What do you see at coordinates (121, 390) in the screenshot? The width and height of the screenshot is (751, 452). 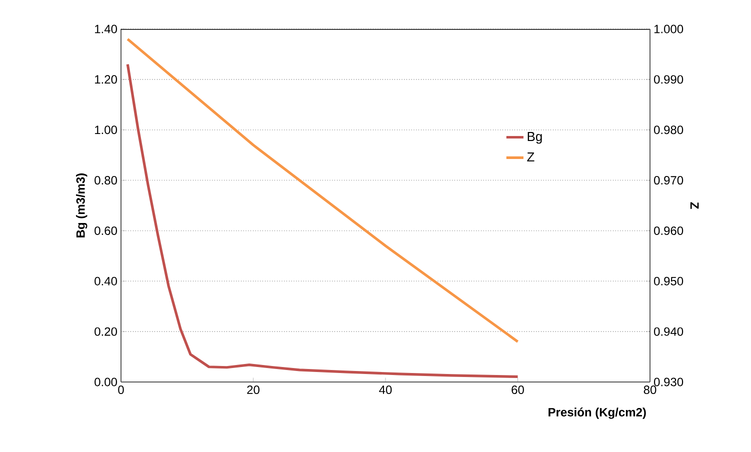 I see `x-tick-label: 0` at bounding box center [121, 390].